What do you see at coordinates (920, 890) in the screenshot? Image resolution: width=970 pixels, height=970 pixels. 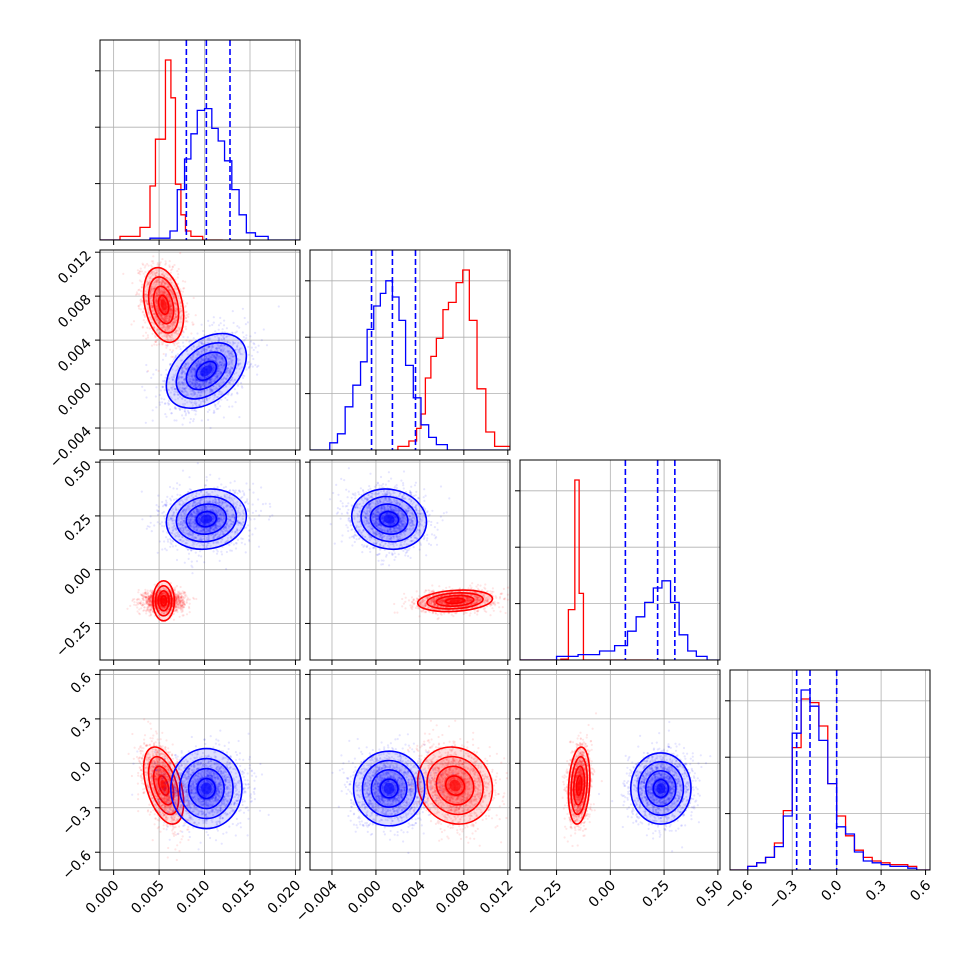 I see `x-tick-label: 0.6` at bounding box center [920, 890].